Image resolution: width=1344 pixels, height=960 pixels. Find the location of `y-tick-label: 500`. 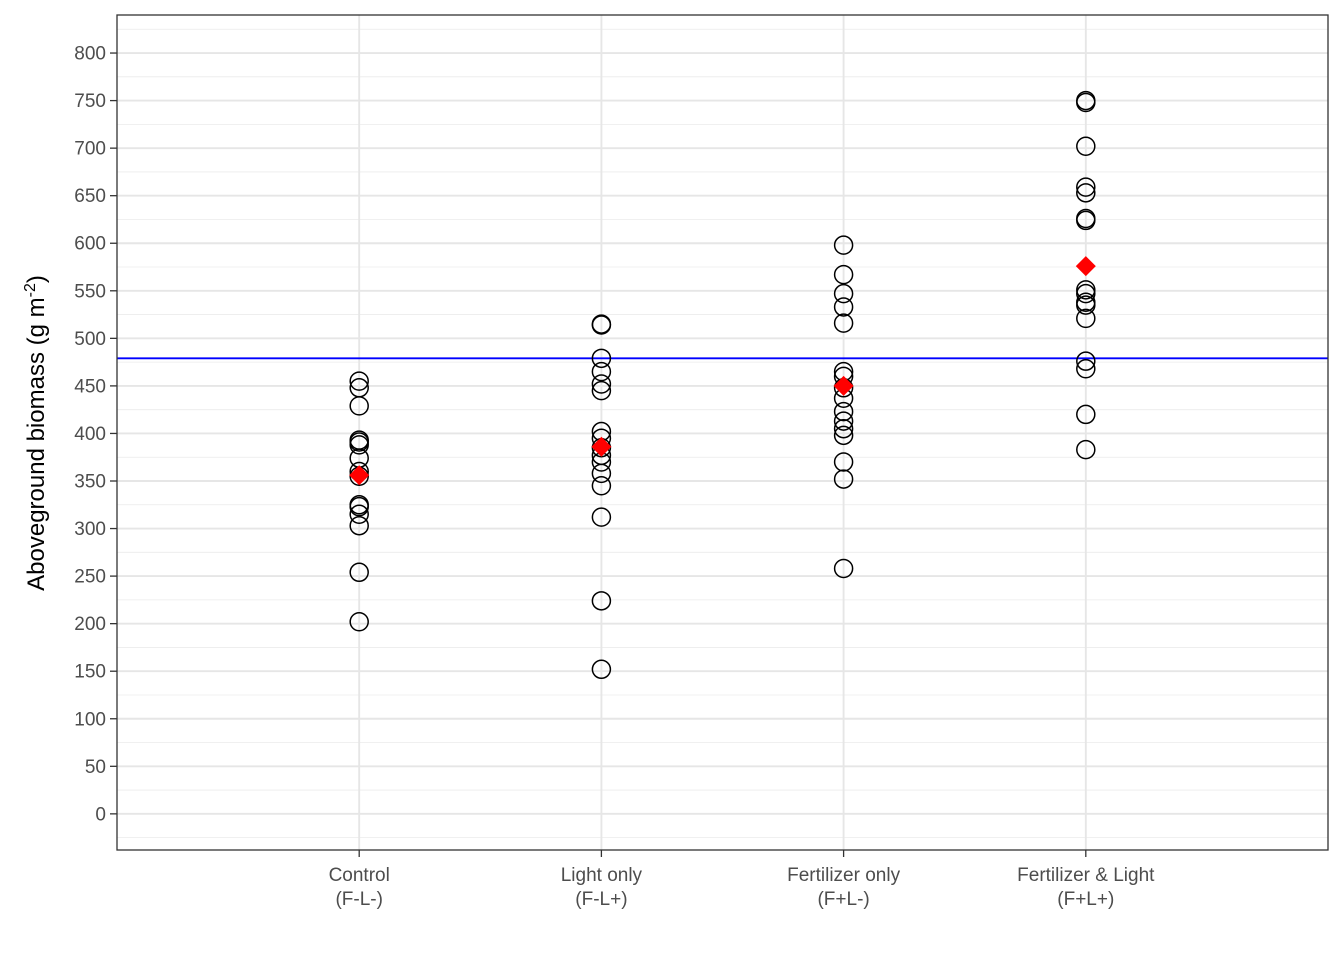

y-tick-label: 500 is located at coordinates (90, 339).